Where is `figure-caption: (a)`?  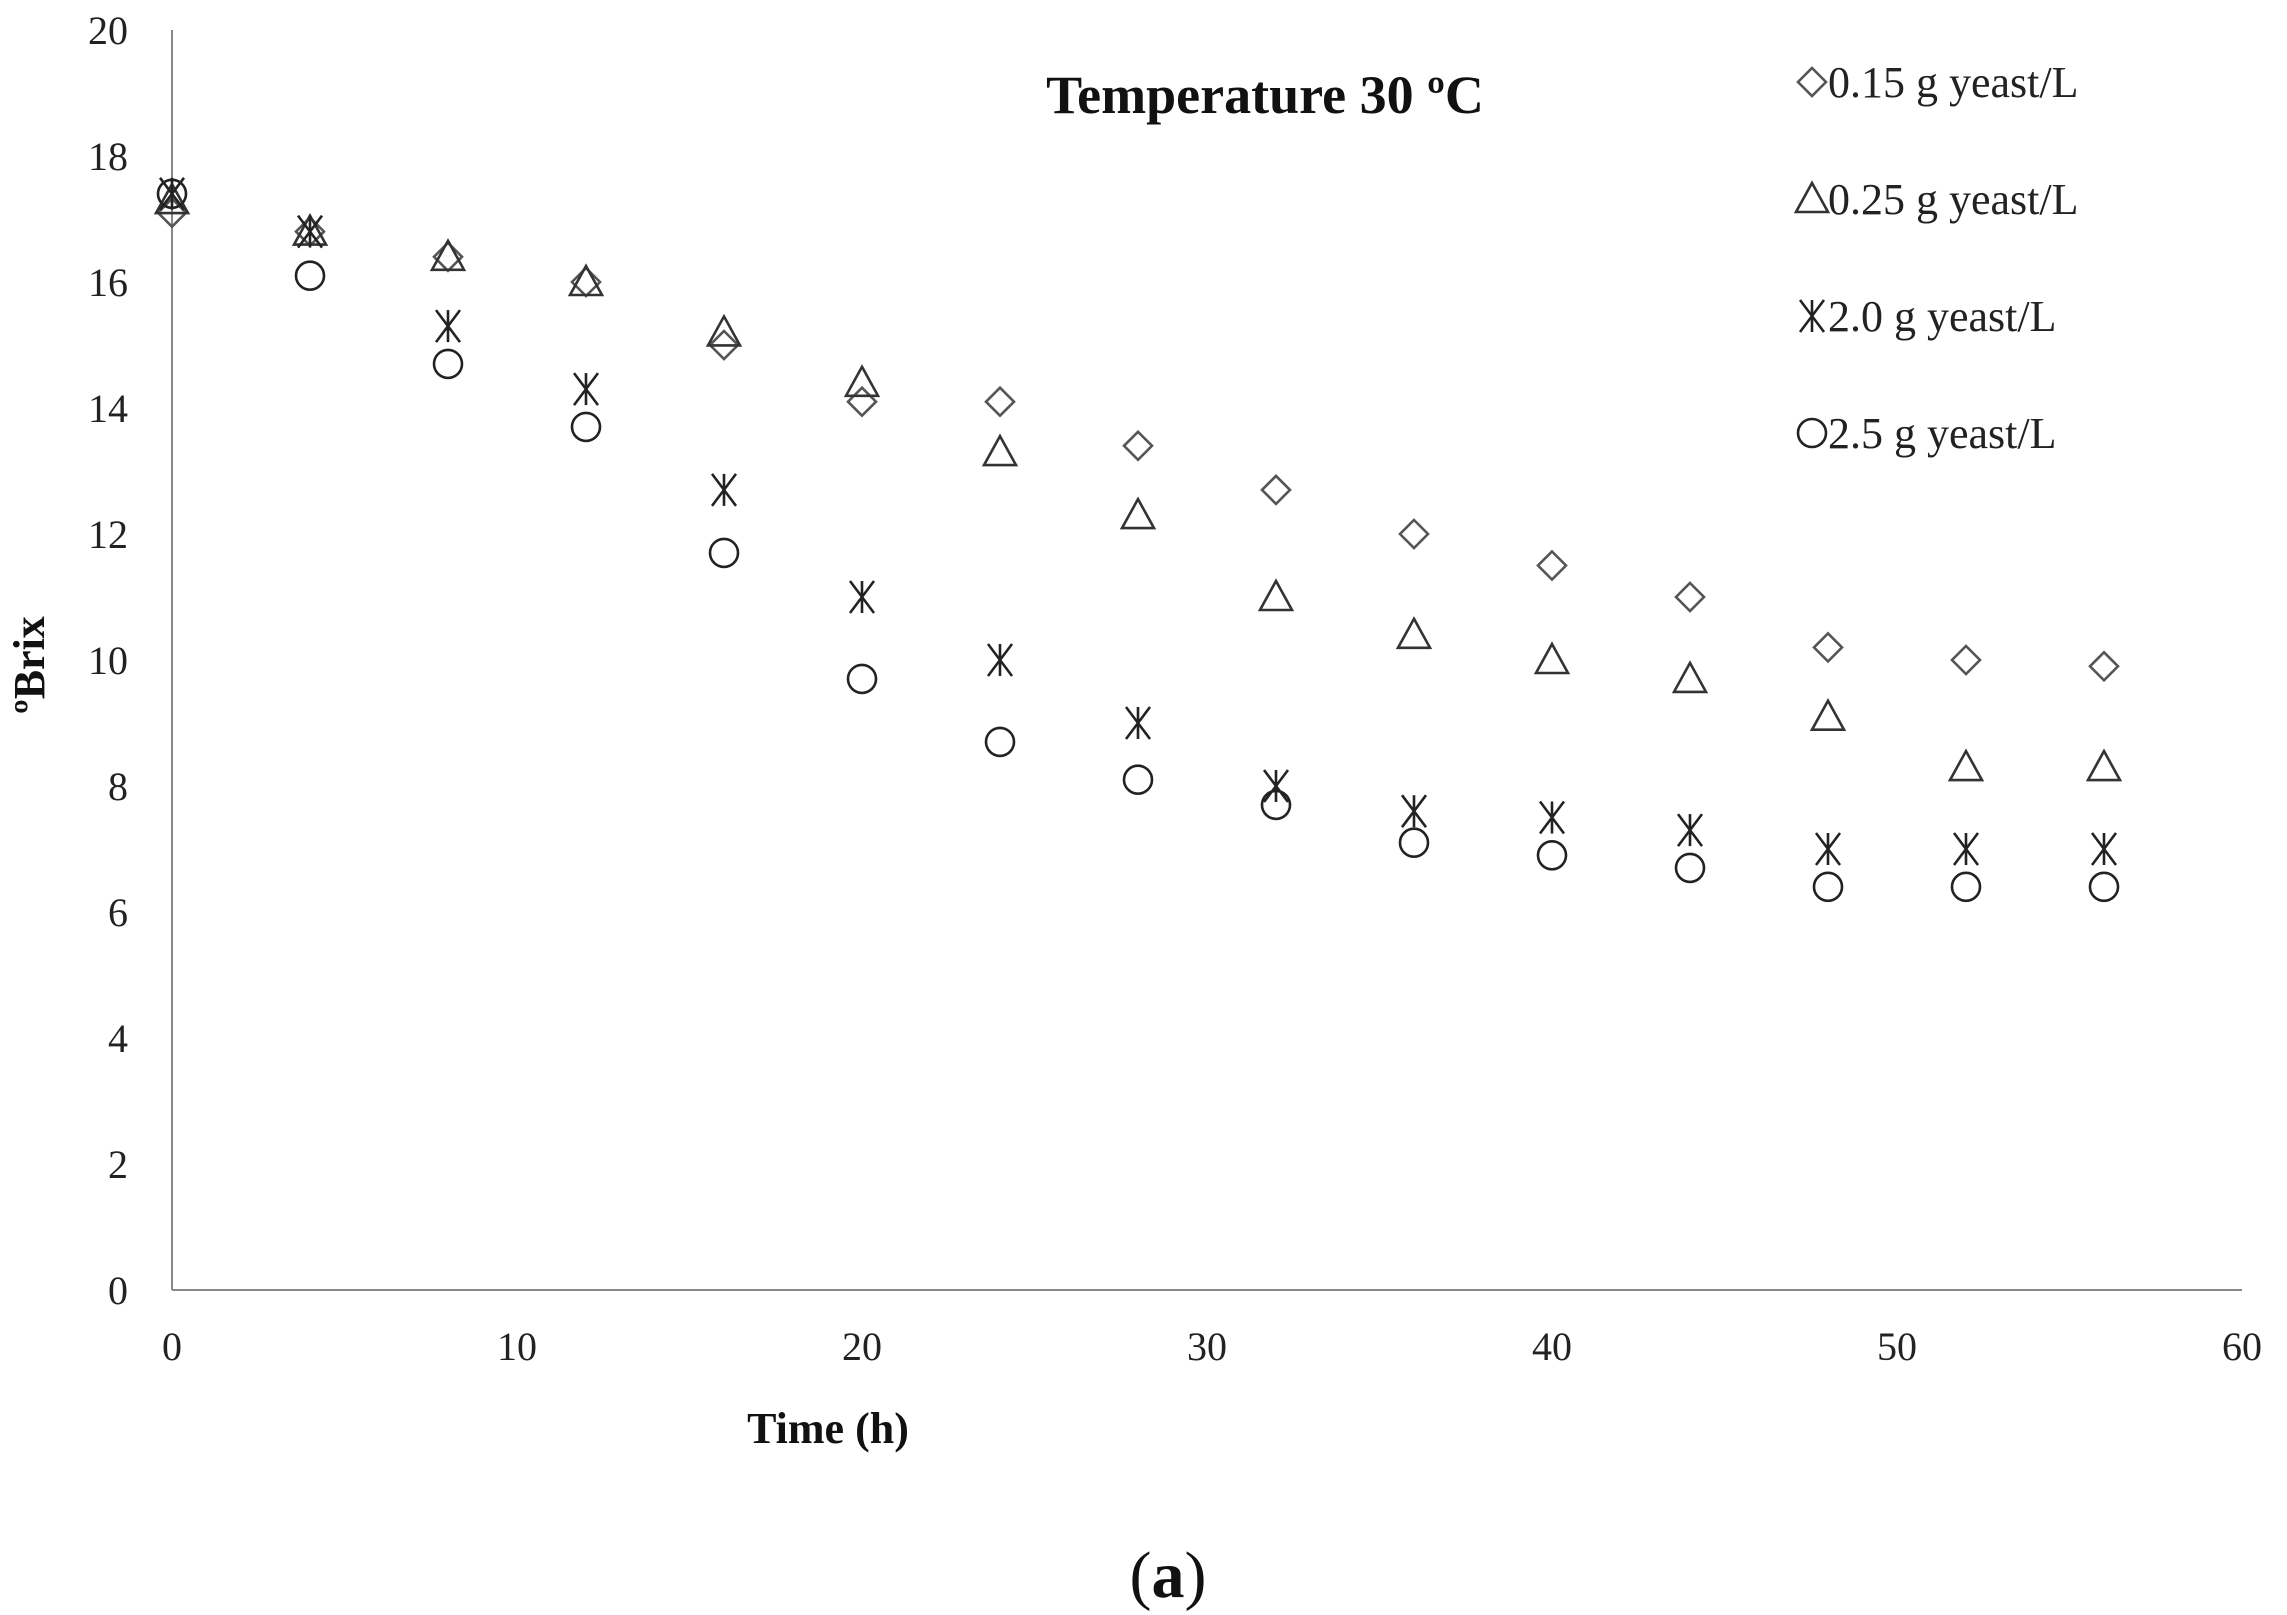 figure-caption: (a) is located at coordinates (1168, 1575).